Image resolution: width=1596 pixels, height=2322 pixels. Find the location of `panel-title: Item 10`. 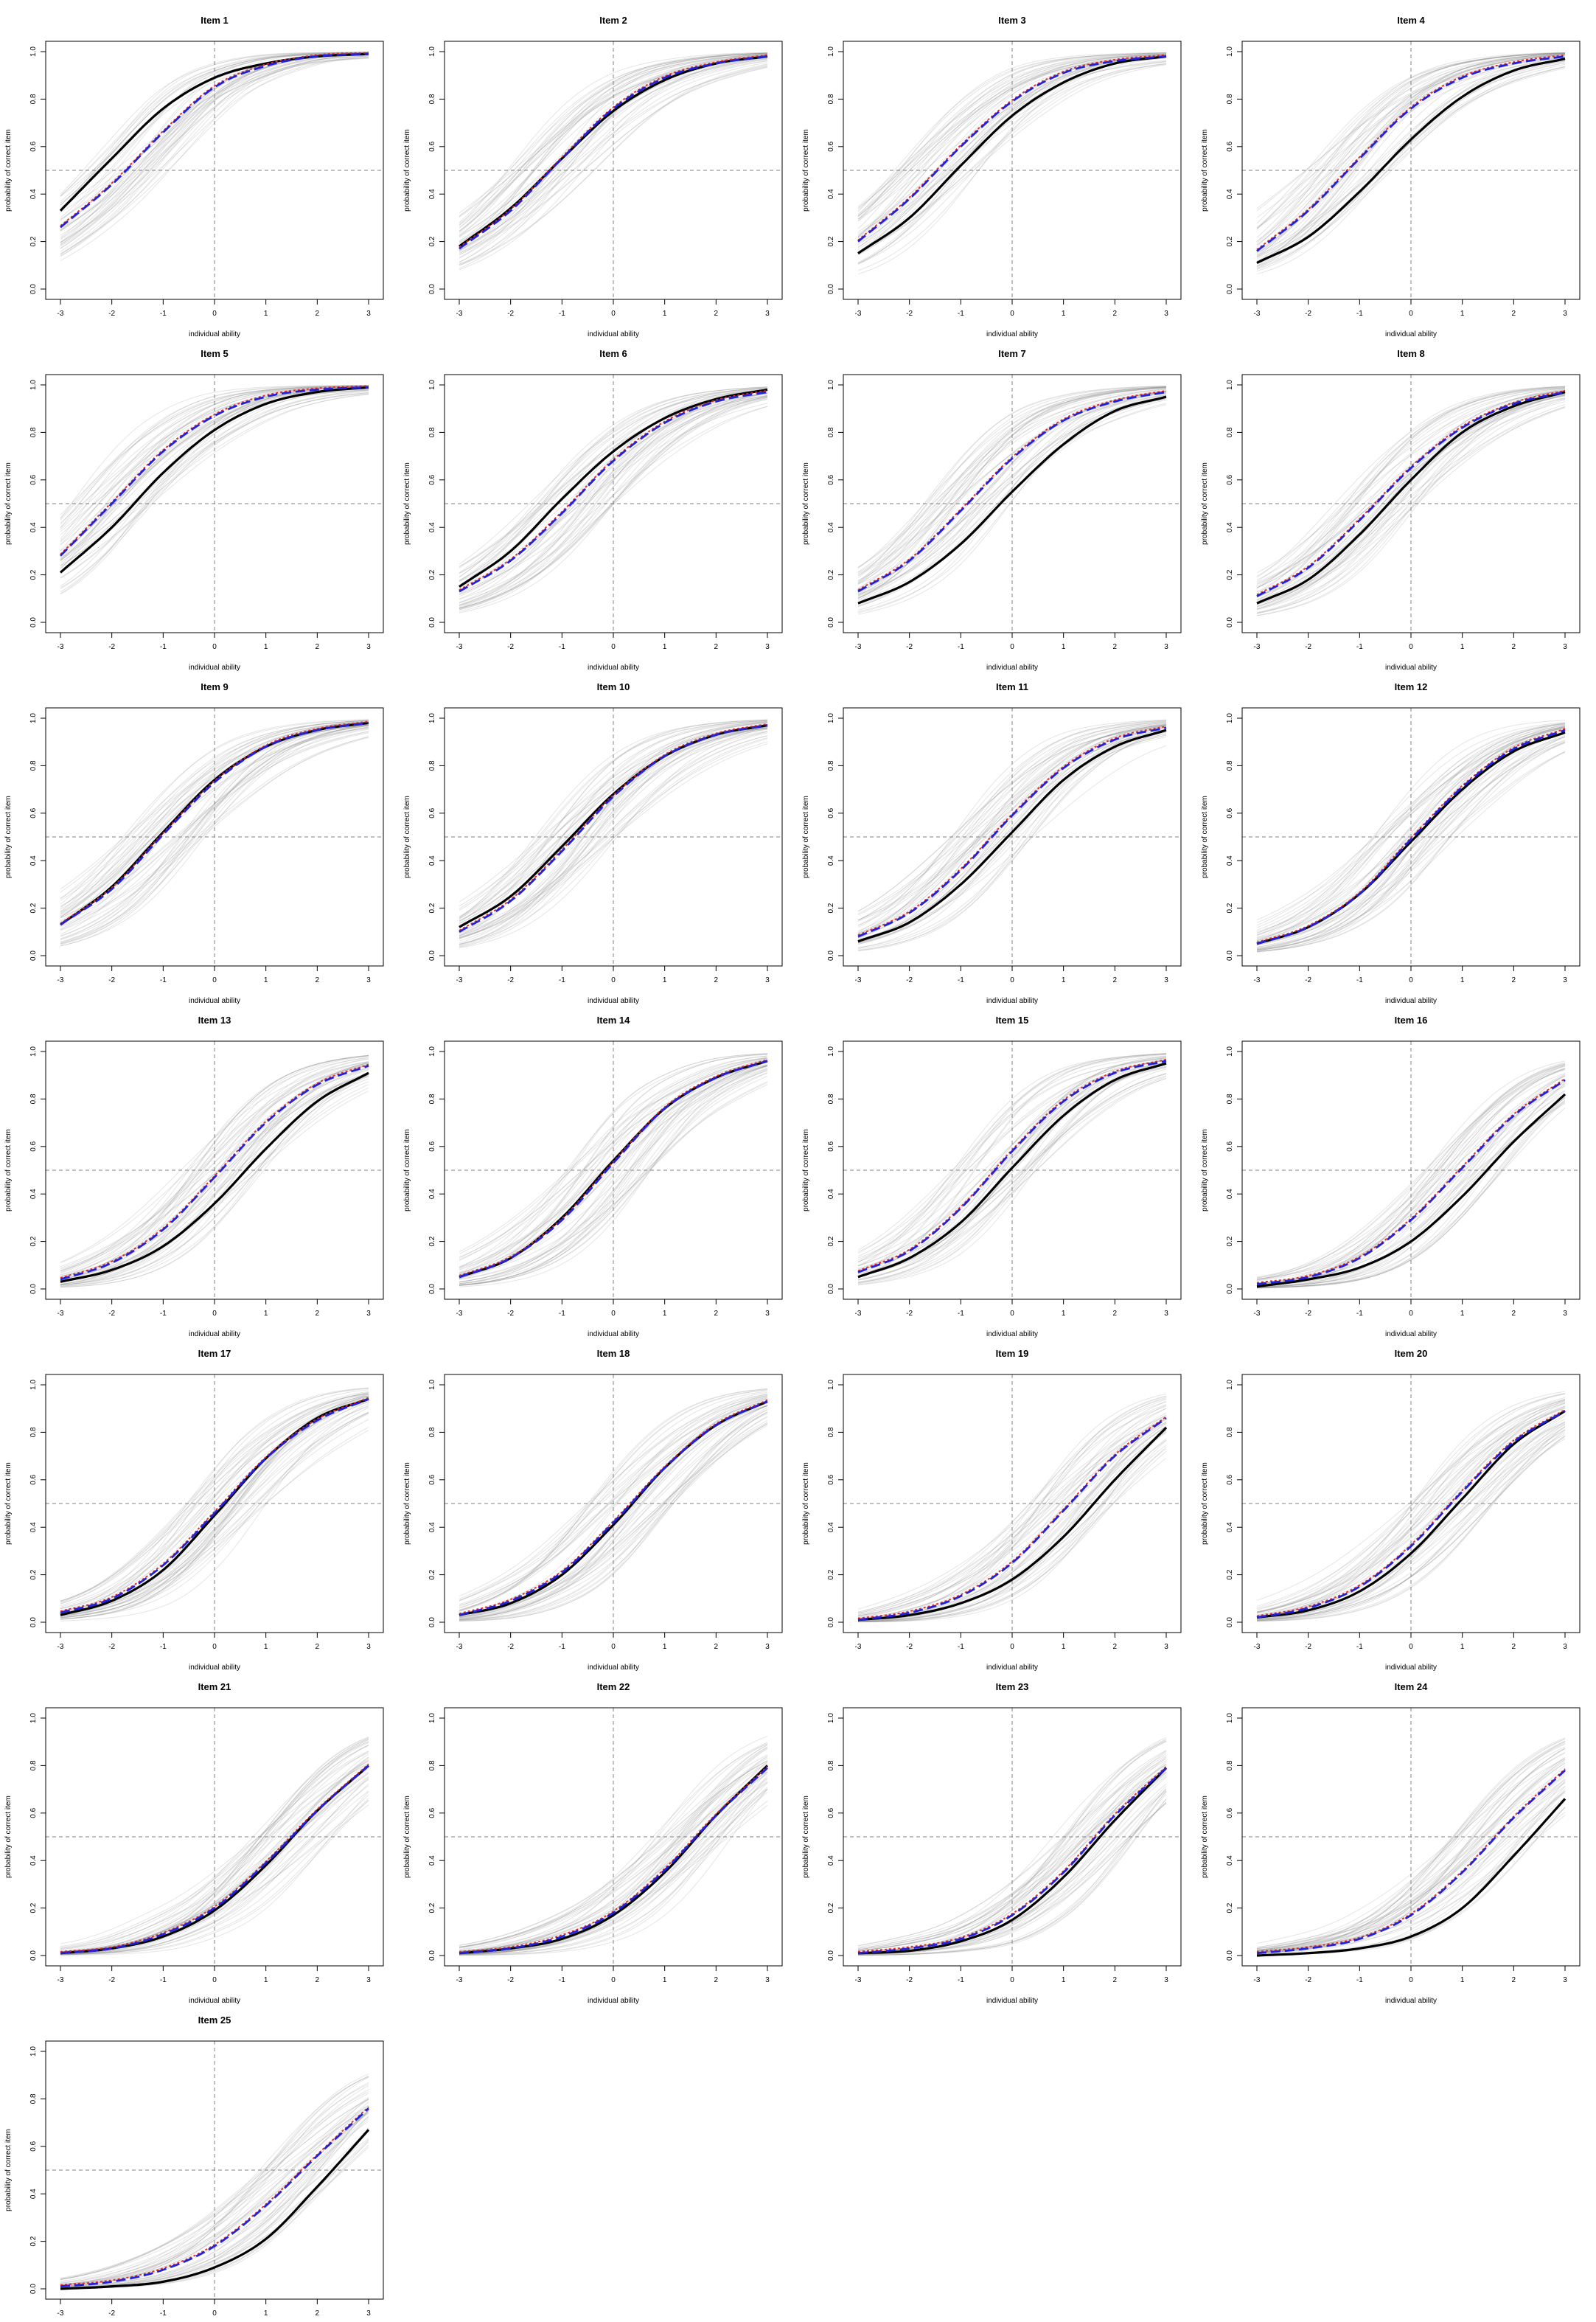

panel-title: Item 10 is located at coordinates (614, 686).